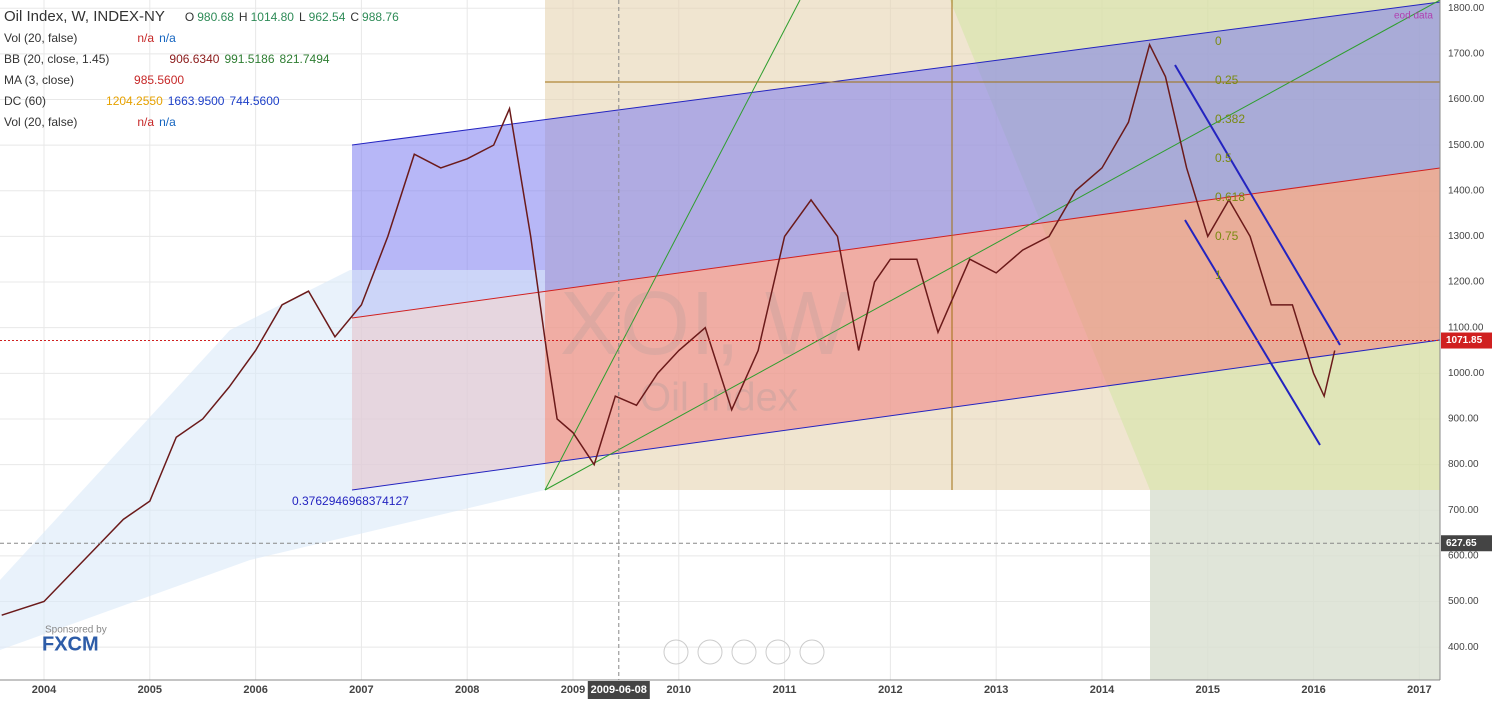 The image size is (1492, 703). Describe the element at coordinates (1466, 145) in the screenshot. I see `y-tick-label: 1500.00` at that location.